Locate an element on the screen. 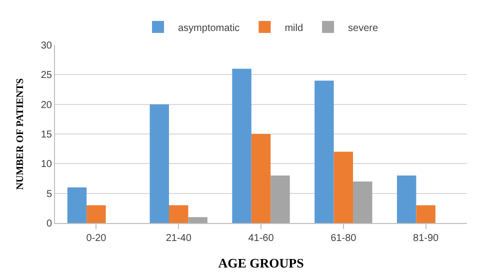  y-tick-label: 10 is located at coordinates (46, 164).